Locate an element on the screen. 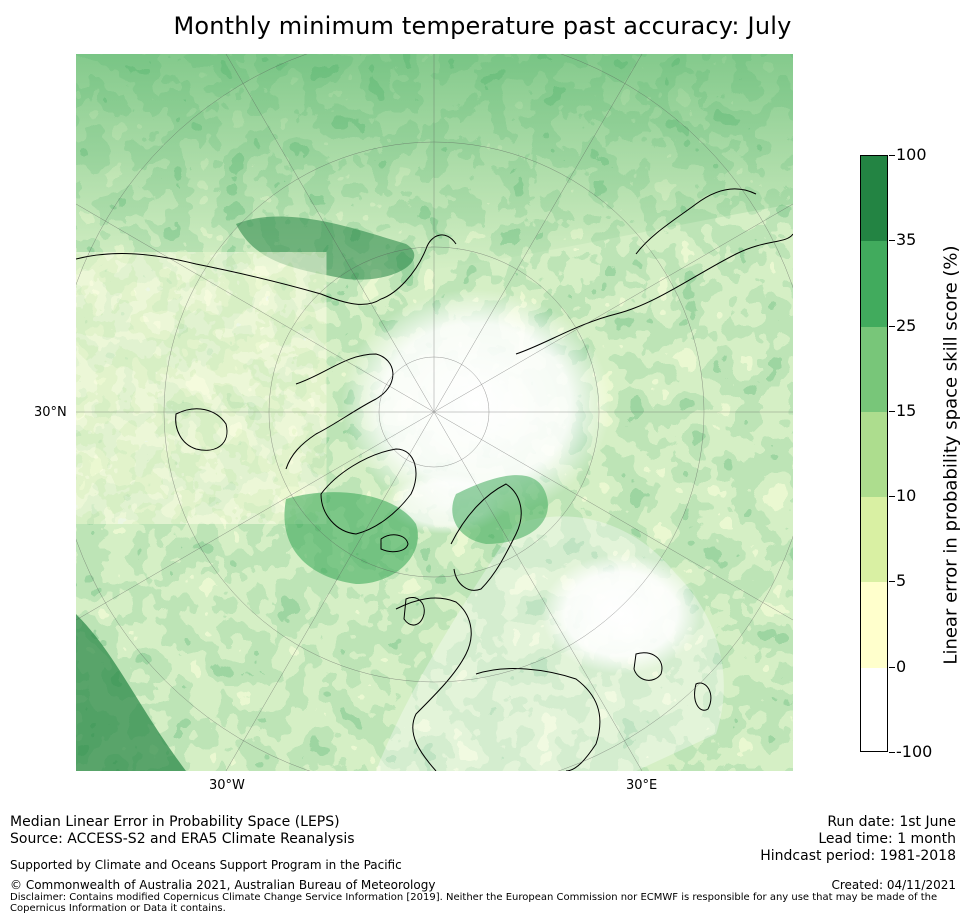 The height and width of the screenshot is (919, 965). footer-run-date: Run date: 1st June is located at coordinates (891, 822).